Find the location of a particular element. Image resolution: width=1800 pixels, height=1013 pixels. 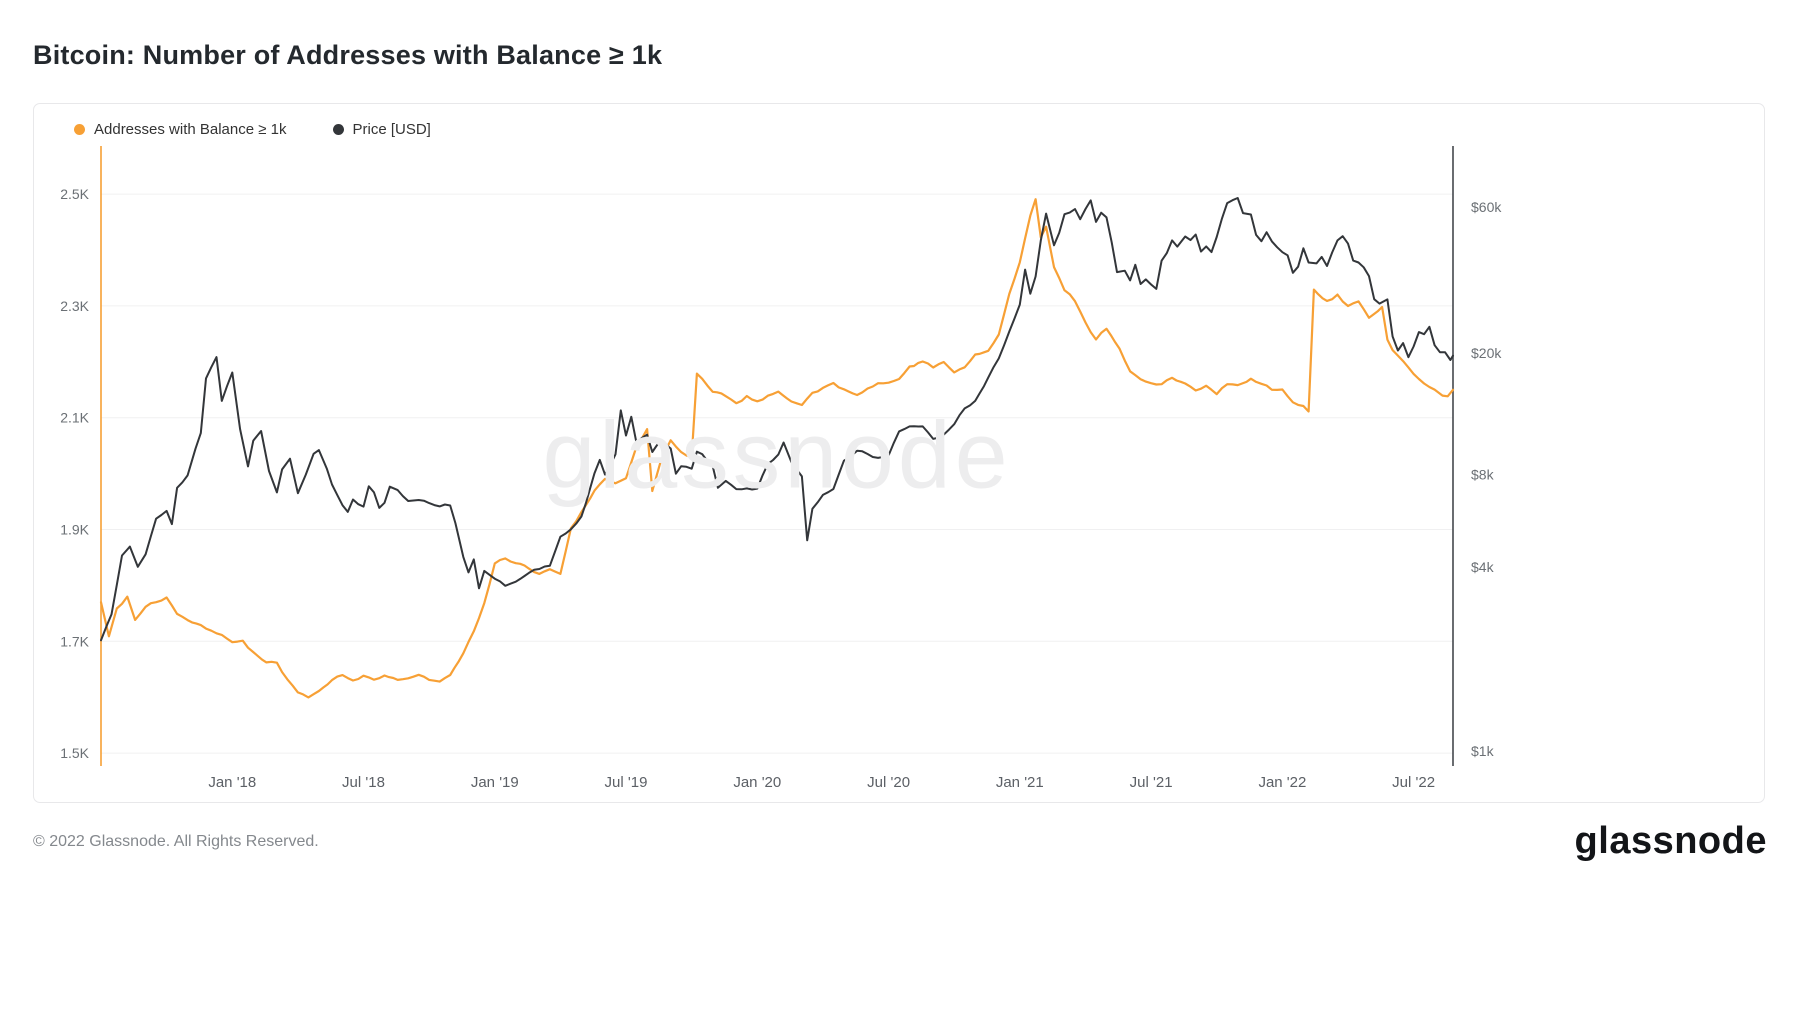

addresses-legend-dot-icon is located at coordinates (79, 129).